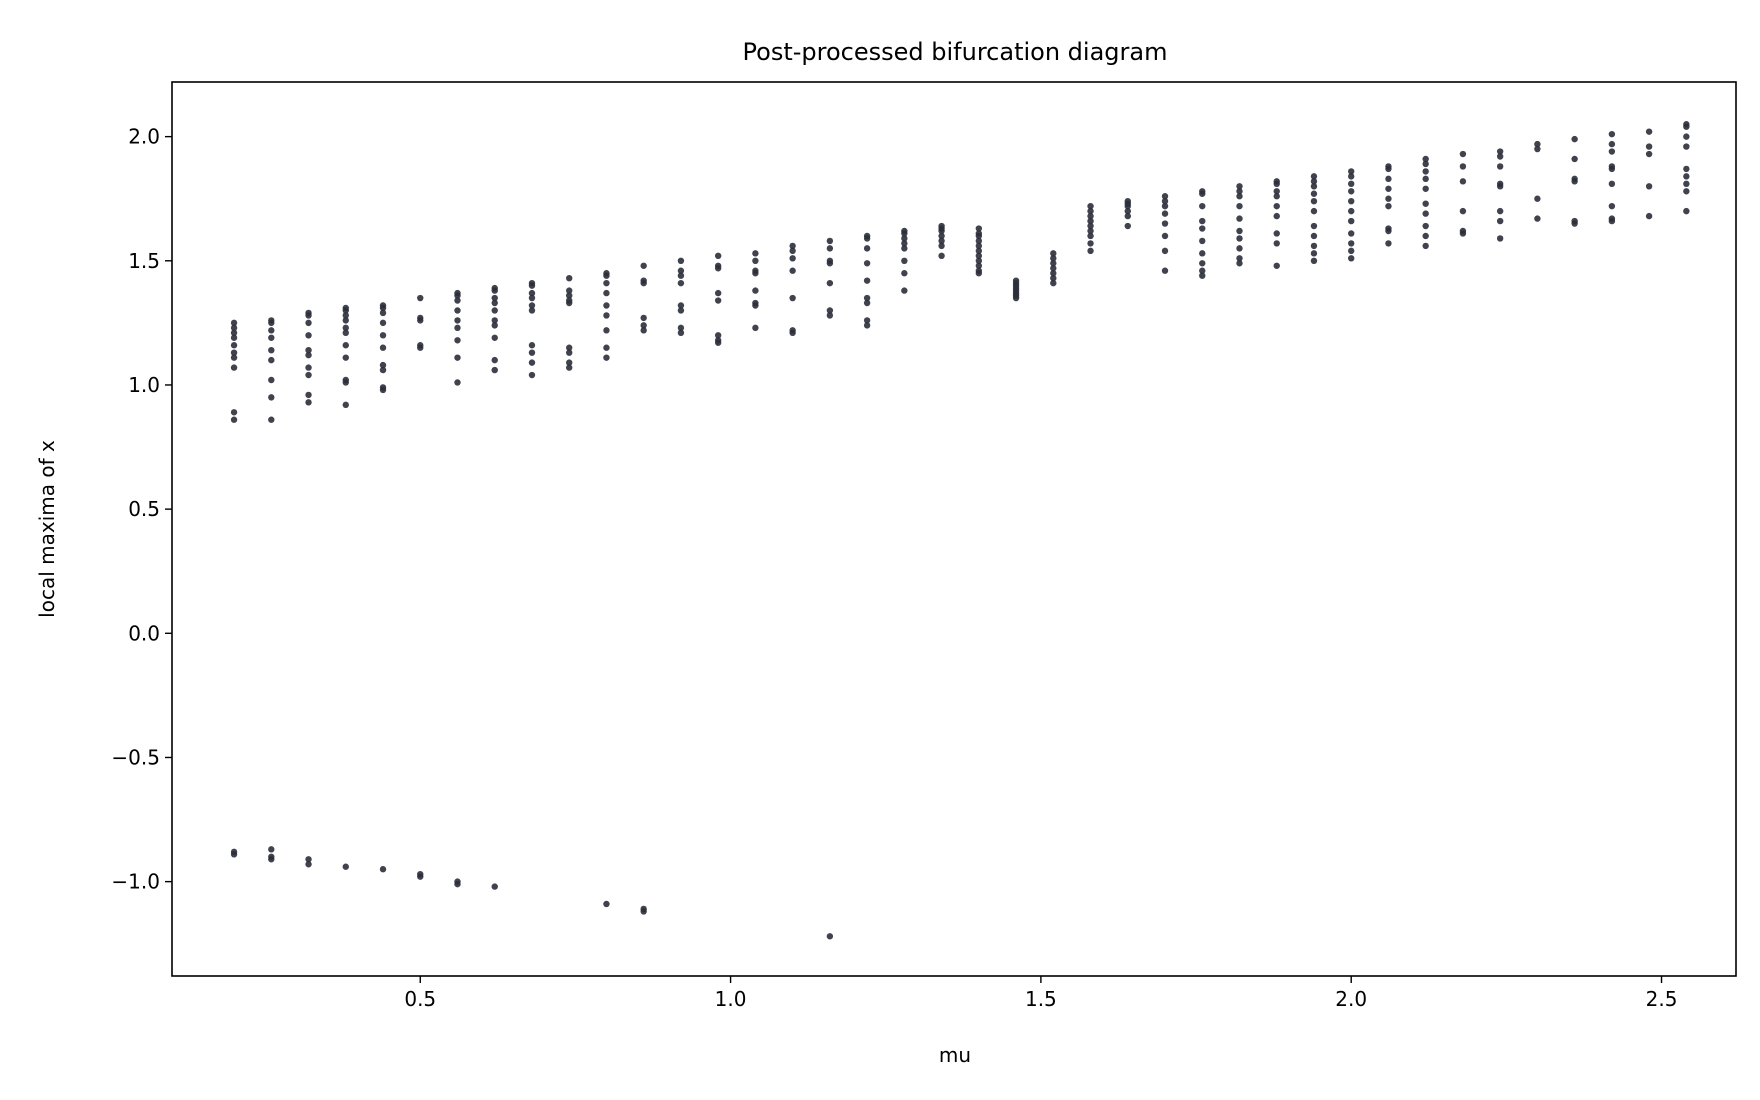 Image resolution: width=1760 pixels, height=1100 pixels. What do you see at coordinates (141, 509) in the screenshot?
I see `y-axis: −1.0 −0.5 0.0 0.5 1.0 1.5 2.0` at bounding box center [141, 509].